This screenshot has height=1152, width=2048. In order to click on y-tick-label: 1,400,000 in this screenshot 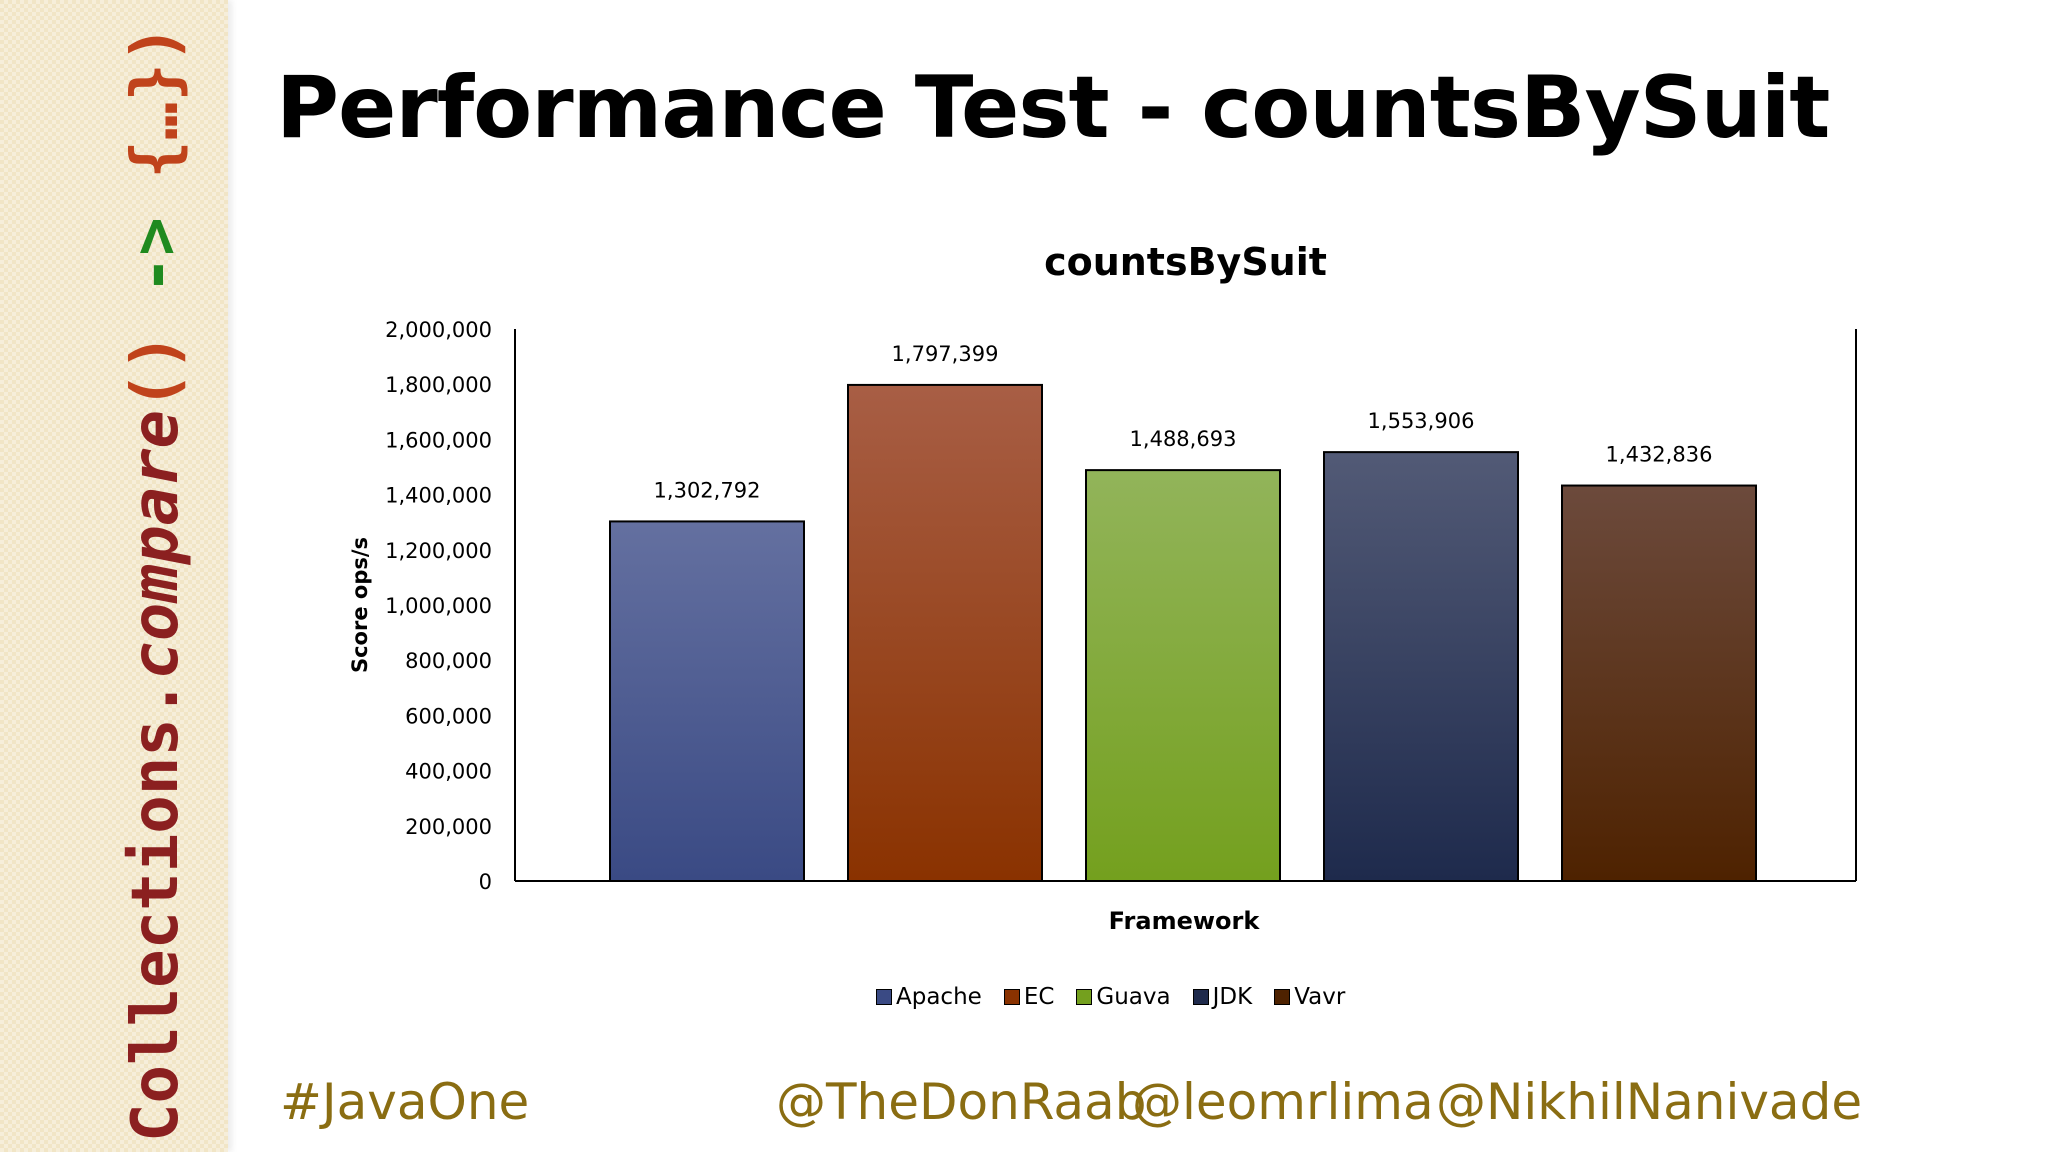, I will do `click(438, 496)`.